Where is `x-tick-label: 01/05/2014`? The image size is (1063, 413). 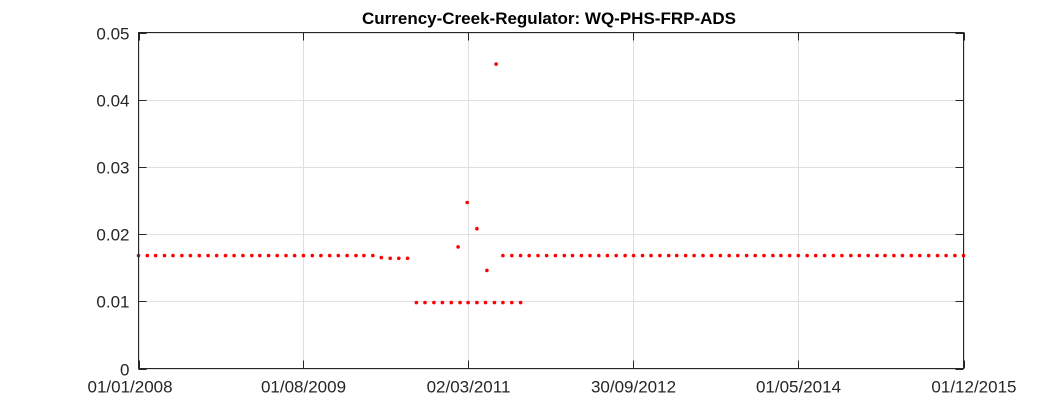
x-tick-label: 01/05/2014 is located at coordinates (798, 387).